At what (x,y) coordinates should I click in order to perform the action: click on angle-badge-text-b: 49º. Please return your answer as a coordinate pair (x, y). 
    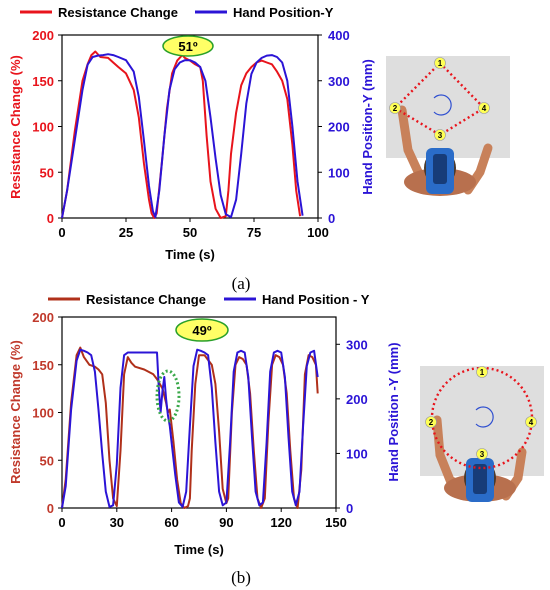
    Looking at the image, I should click on (201, 330).